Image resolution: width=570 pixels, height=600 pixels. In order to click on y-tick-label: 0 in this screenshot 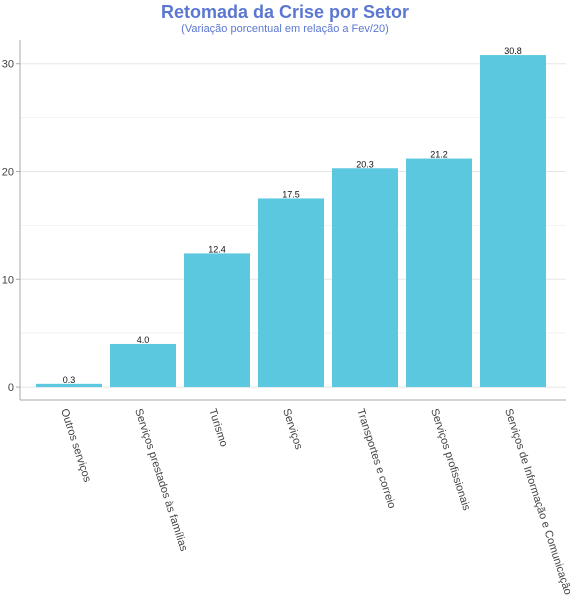, I will do `click(11, 388)`.